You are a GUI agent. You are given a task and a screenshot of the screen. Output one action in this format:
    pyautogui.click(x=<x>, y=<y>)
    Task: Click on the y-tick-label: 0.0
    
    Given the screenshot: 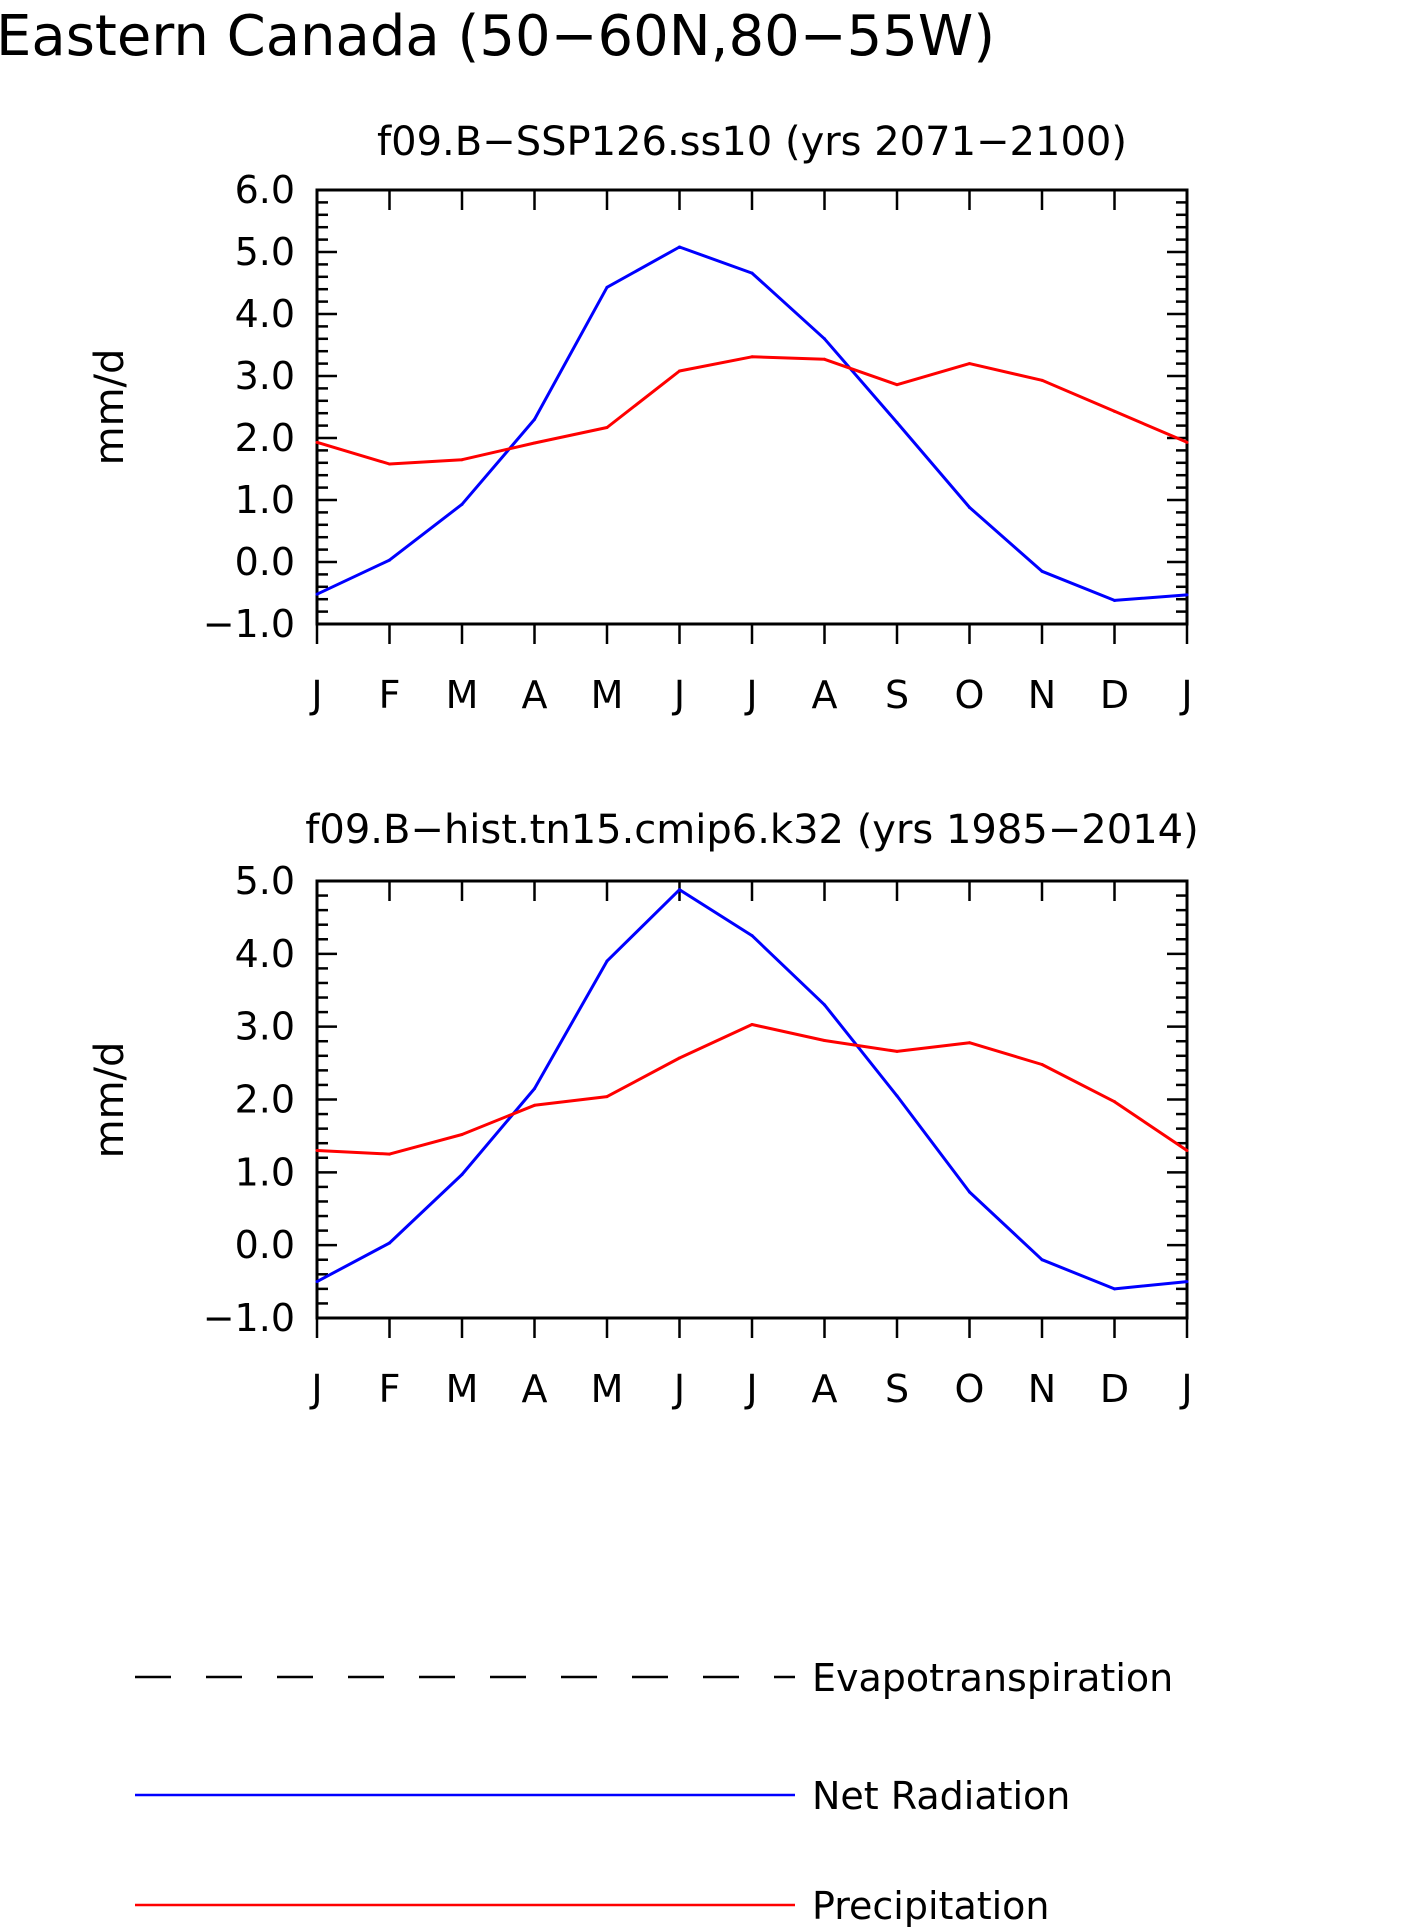 What is the action you would take?
    pyautogui.click(x=265, y=562)
    